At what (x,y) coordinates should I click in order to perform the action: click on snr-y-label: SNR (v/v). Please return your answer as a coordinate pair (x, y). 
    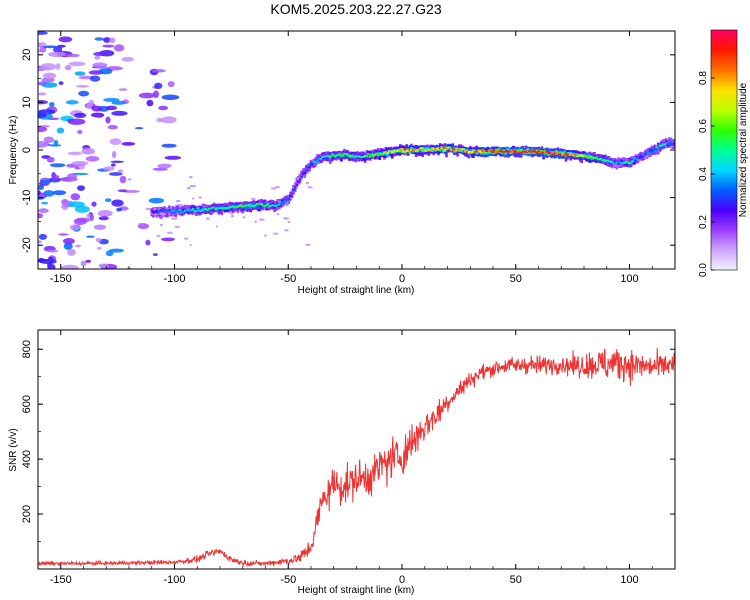
    Looking at the image, I should click on (13, 449).